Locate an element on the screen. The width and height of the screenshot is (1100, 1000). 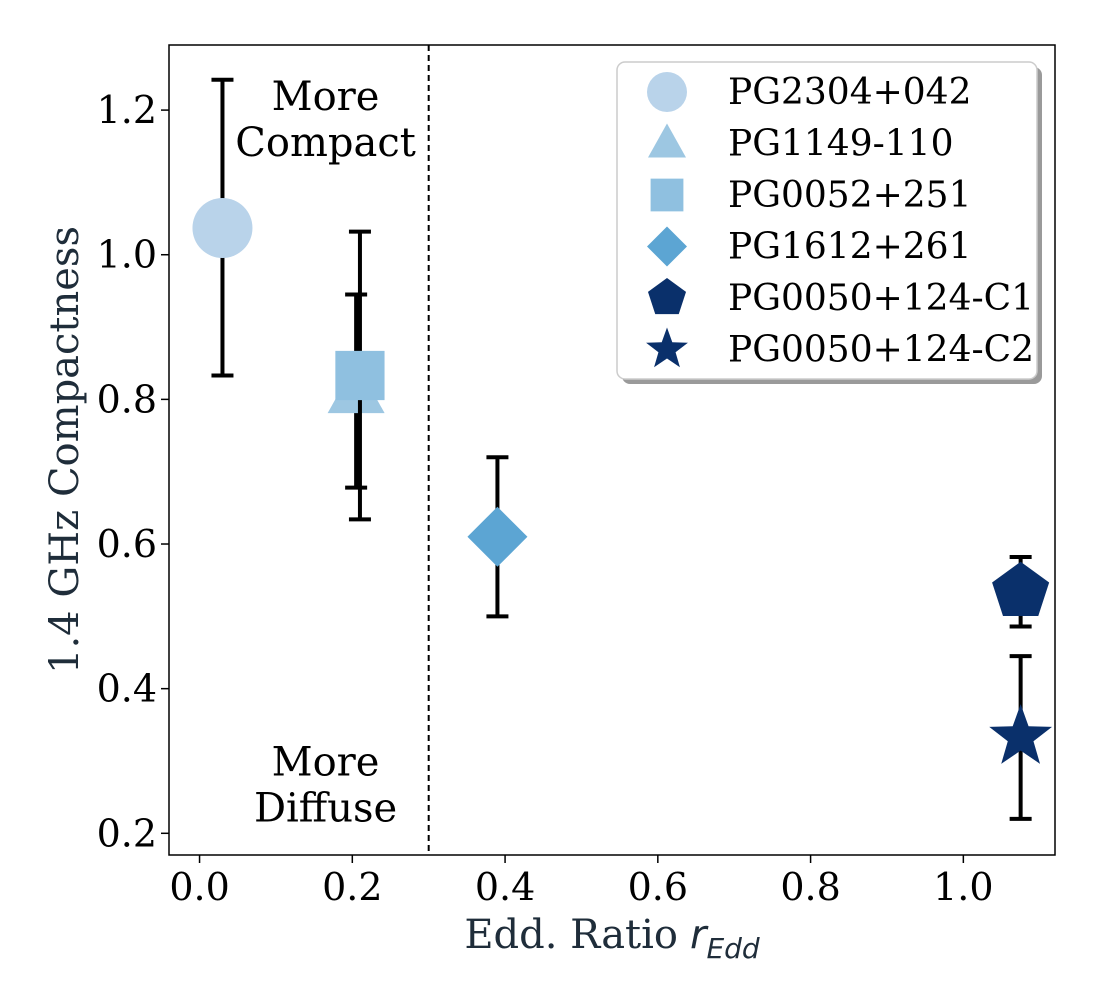
y-tick-label: 0.2 is located at coordinates (127, 833).